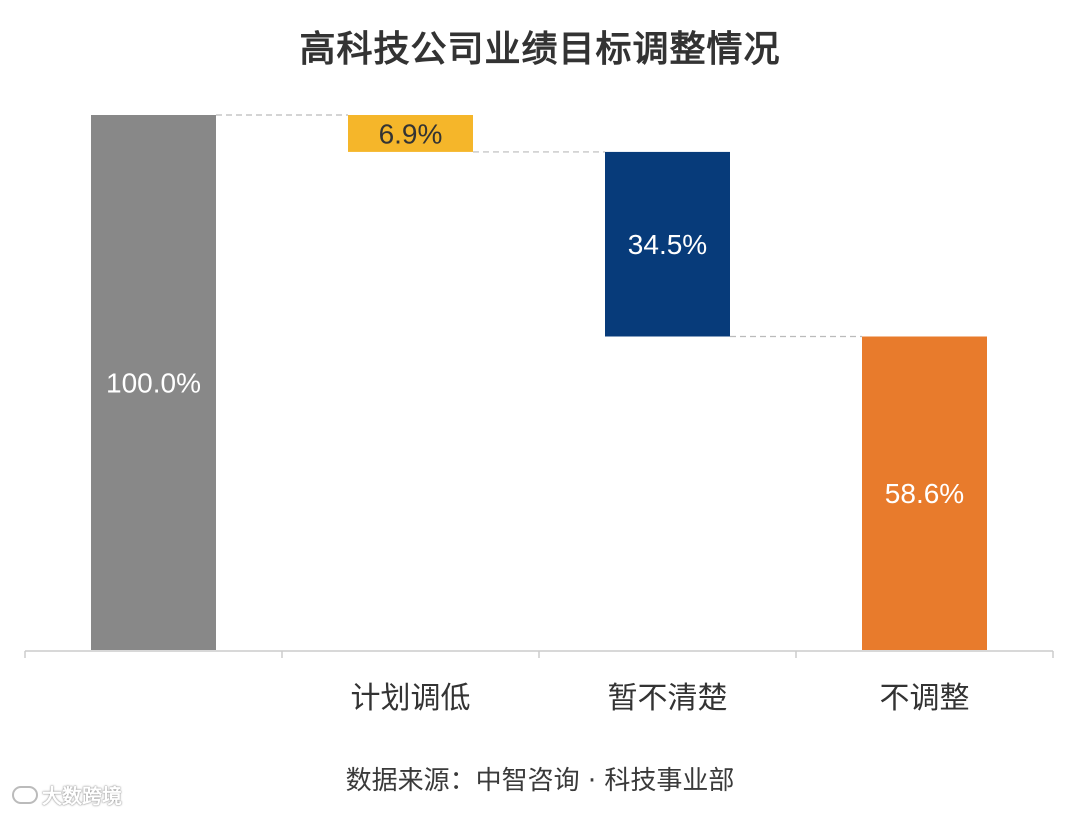 This screenshot has width=1080, height=816. What do you see at coordinates (668, 698) in the screenshot?
I see `category-label: 暂不清楚` at bounding box center [668, 698].